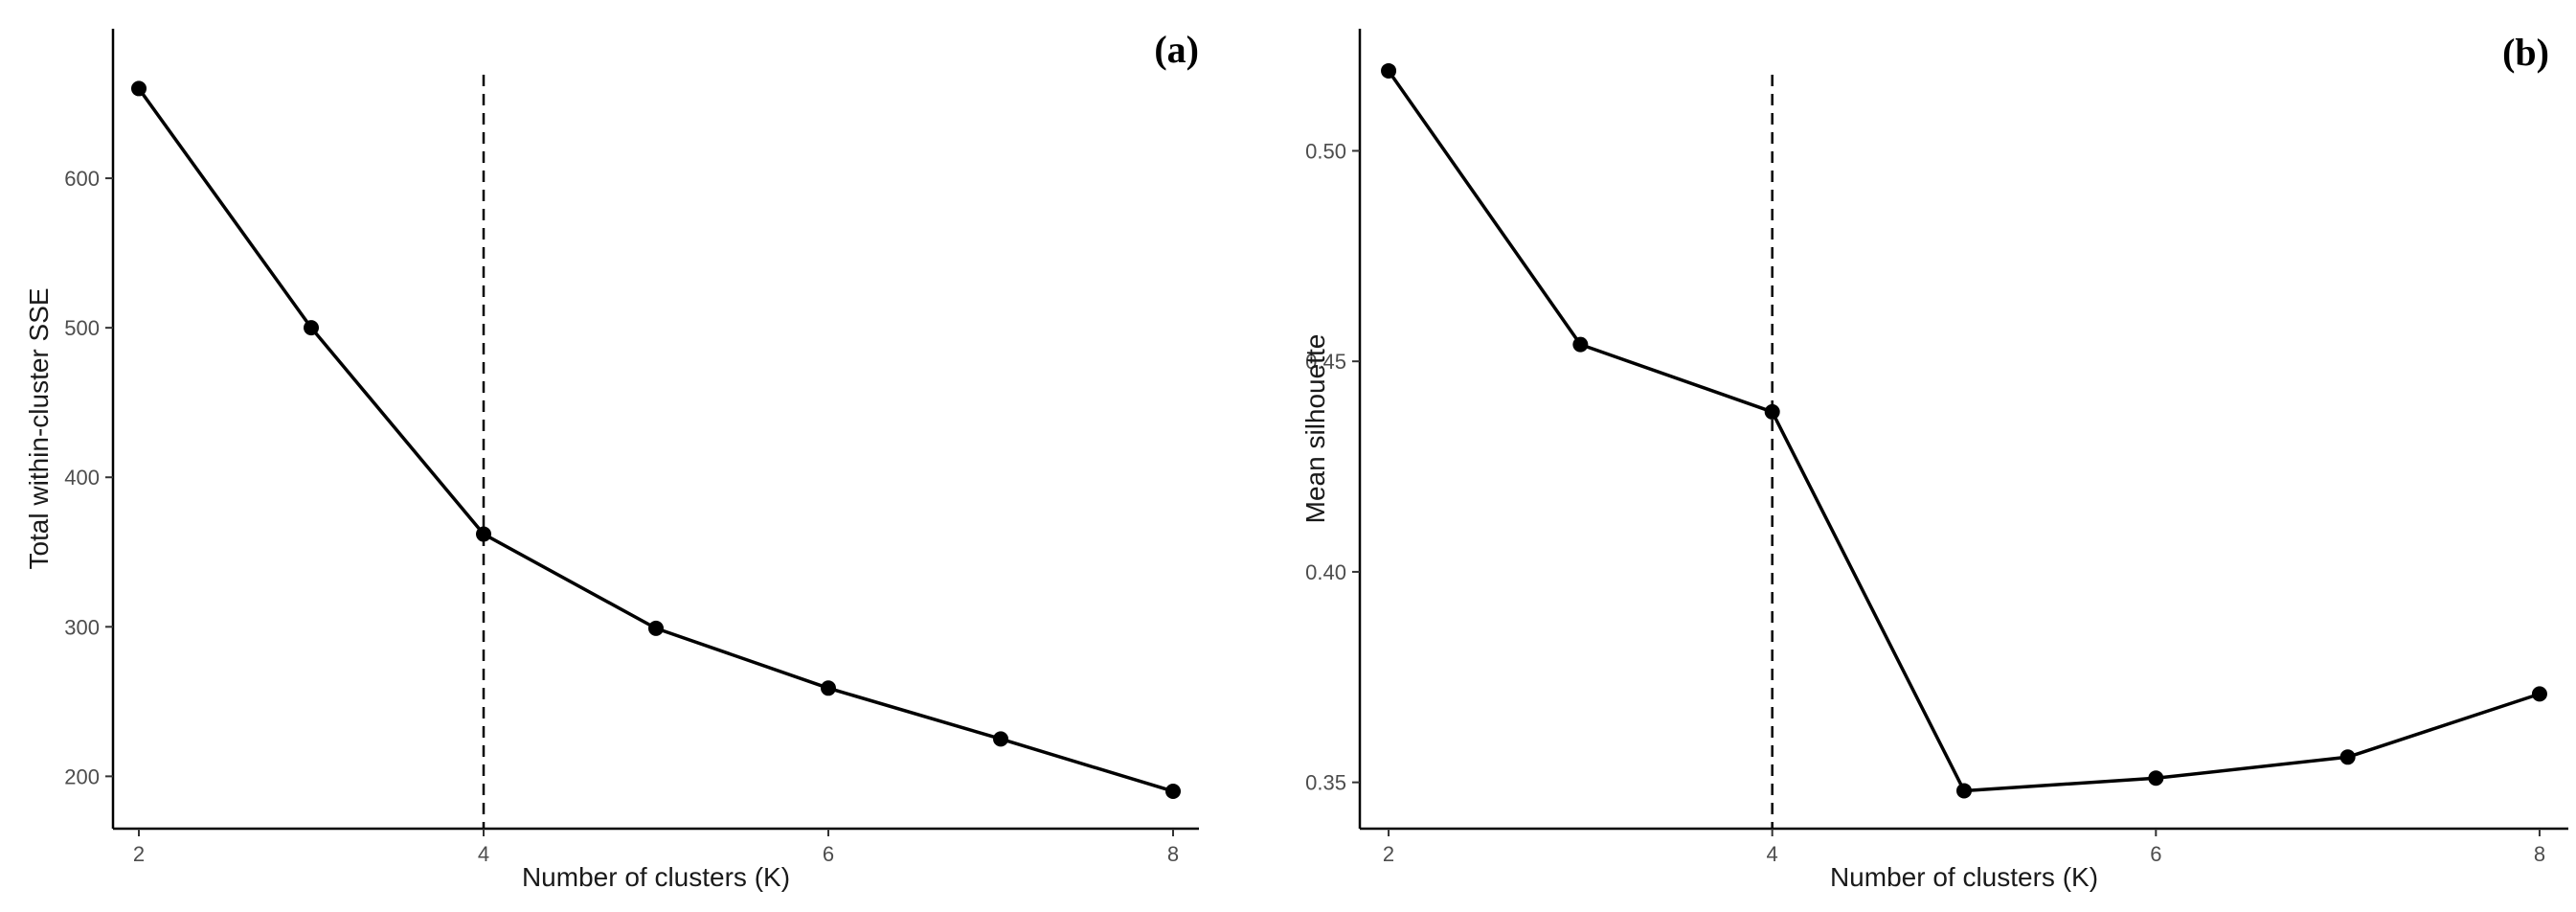  Describe the element at coordinates (1325, 362) in the screenshot. I see `y-tick-label: 0.45` at that location.